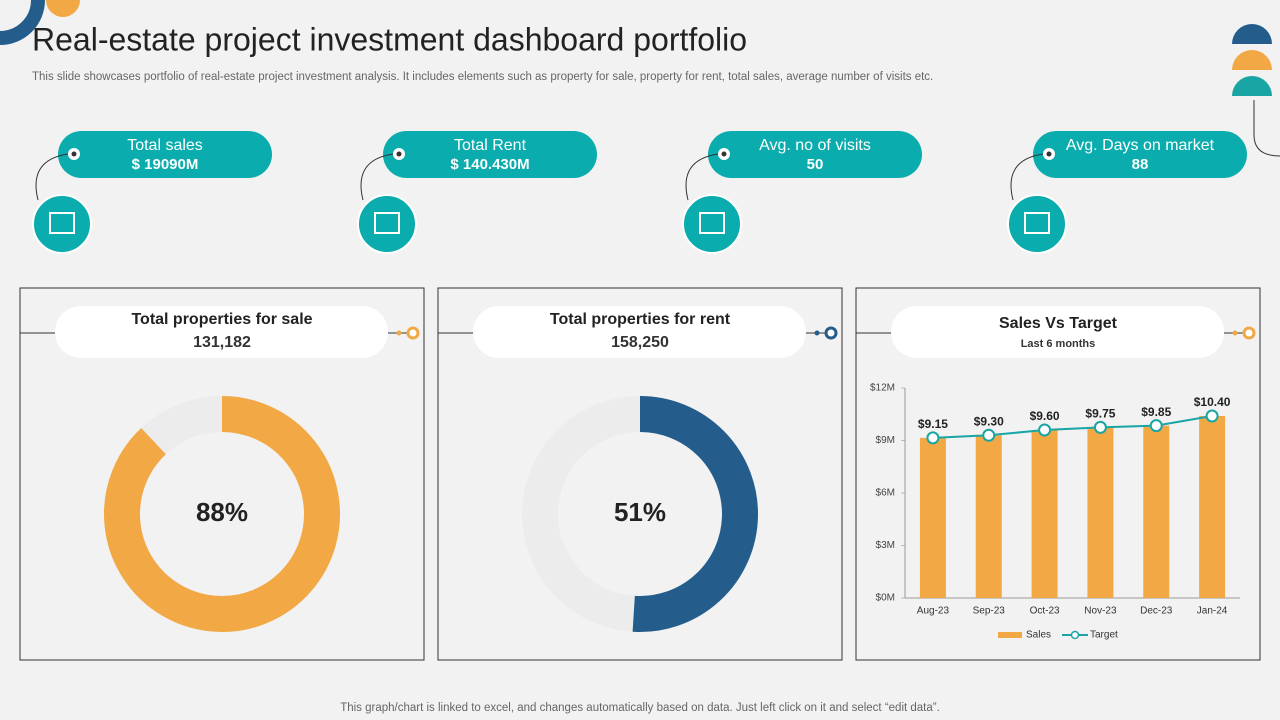  I want to click on x-tick-label: Sep-23, so click(989, 611).